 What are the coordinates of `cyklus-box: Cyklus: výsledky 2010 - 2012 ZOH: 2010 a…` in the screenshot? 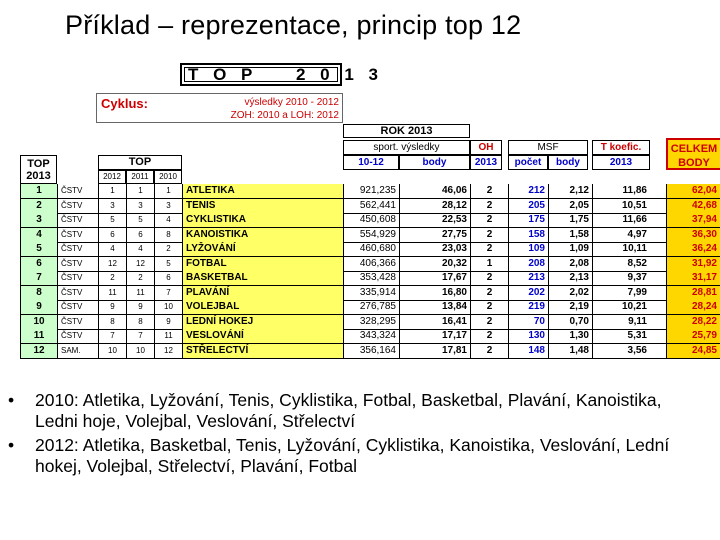 It's located at (219, 108).